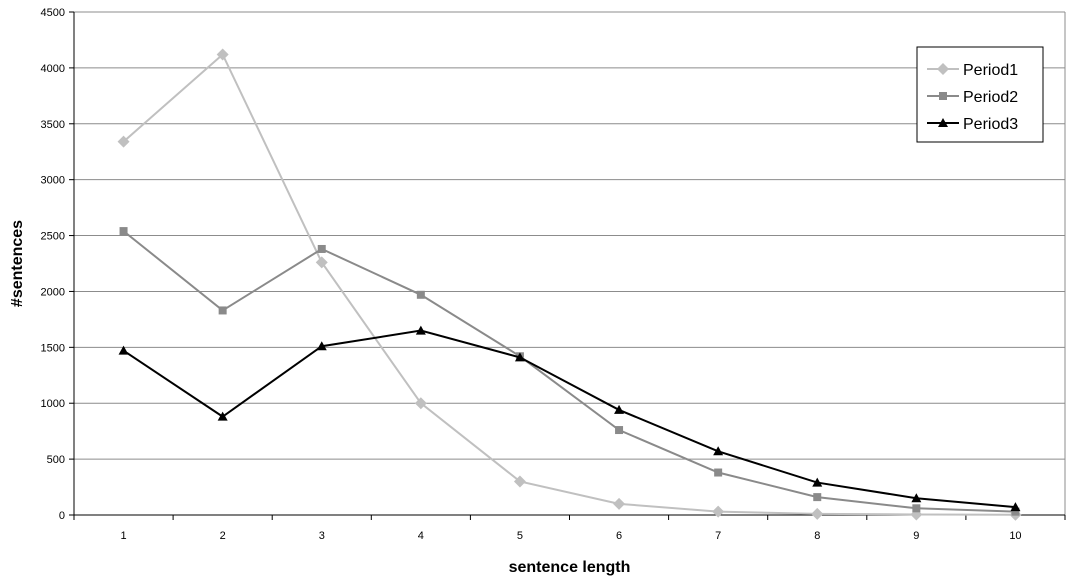 The height and width of the screenshot is (579, 1068). I want to click on x-tick-label: 1, so click(123, 536).